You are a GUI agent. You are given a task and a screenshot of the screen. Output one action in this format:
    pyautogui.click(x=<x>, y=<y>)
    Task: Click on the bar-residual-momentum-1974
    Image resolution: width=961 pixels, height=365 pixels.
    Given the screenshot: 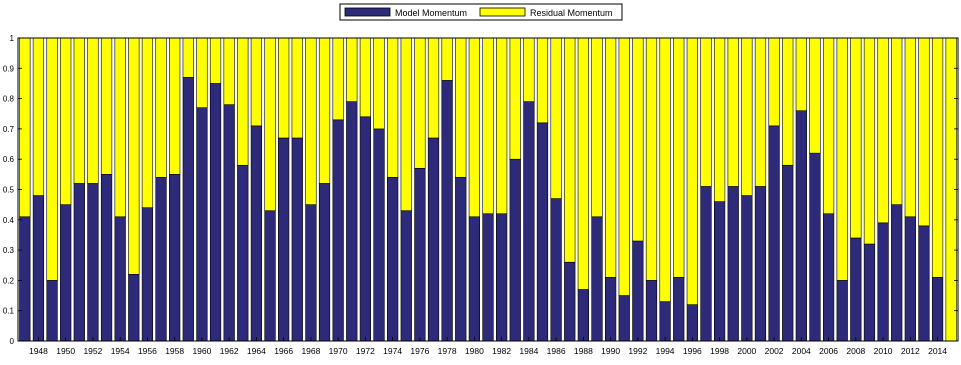 What is the action you would take?
    pyautogui.click(x=393, y=107)
    